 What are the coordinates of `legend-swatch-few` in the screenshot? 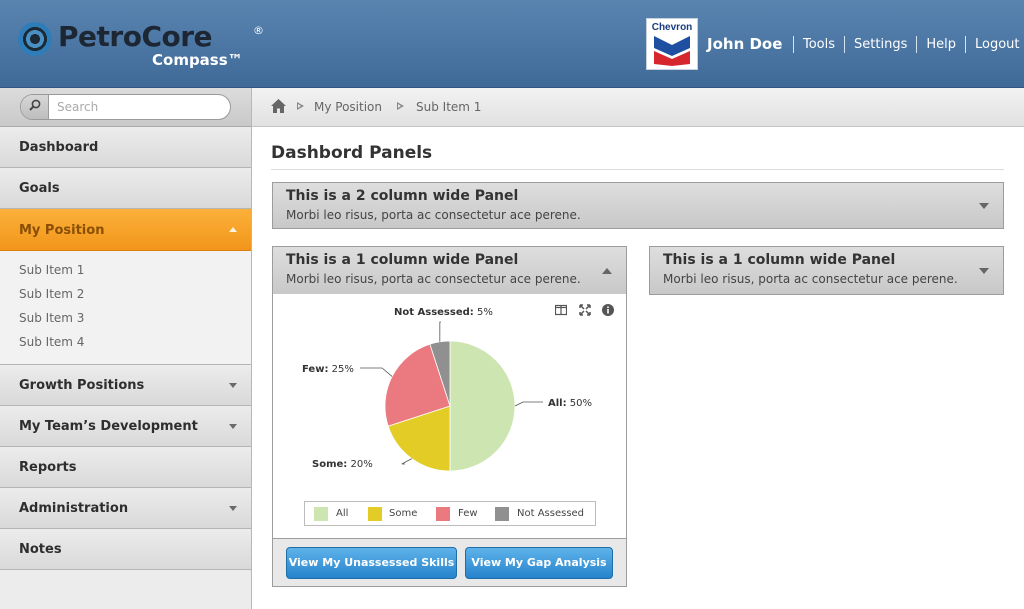 It's located at (443, 514).